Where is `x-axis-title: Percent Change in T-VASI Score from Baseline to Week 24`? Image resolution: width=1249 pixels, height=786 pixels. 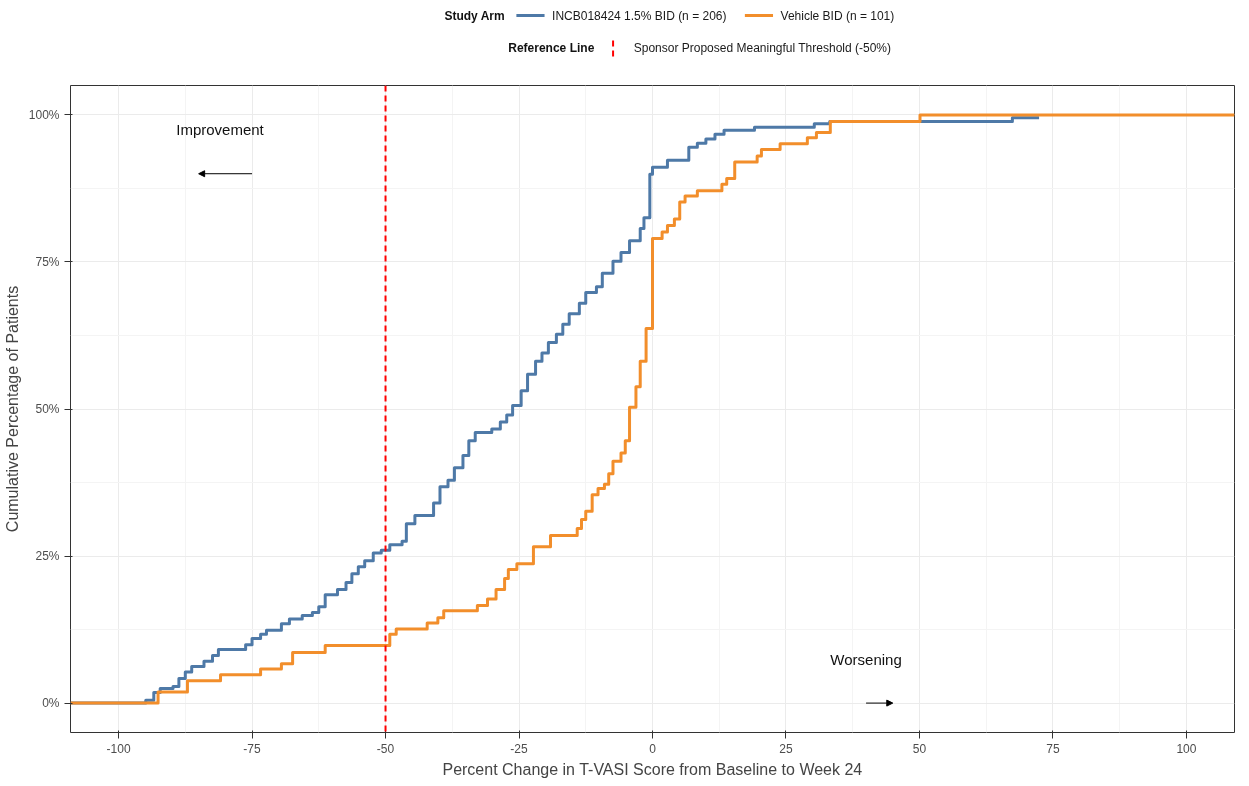 x-axis-title: Percent Change in T-VASI Score from Baseline to Week 24 is located at coordinates (652, 769).